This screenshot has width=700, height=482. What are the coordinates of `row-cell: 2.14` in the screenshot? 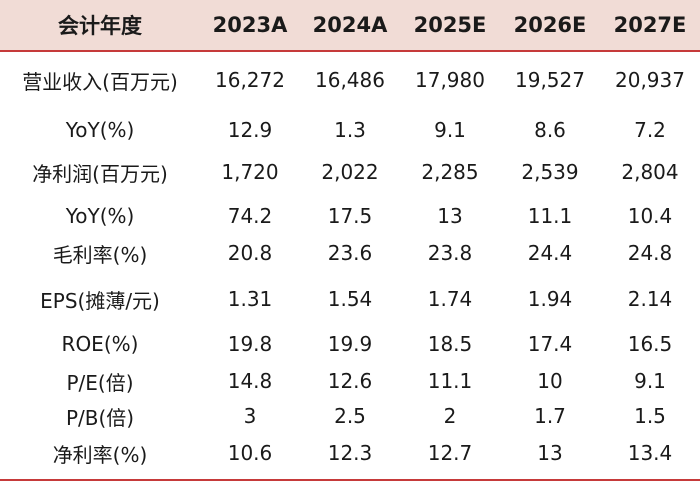 It's located at (650, 299).